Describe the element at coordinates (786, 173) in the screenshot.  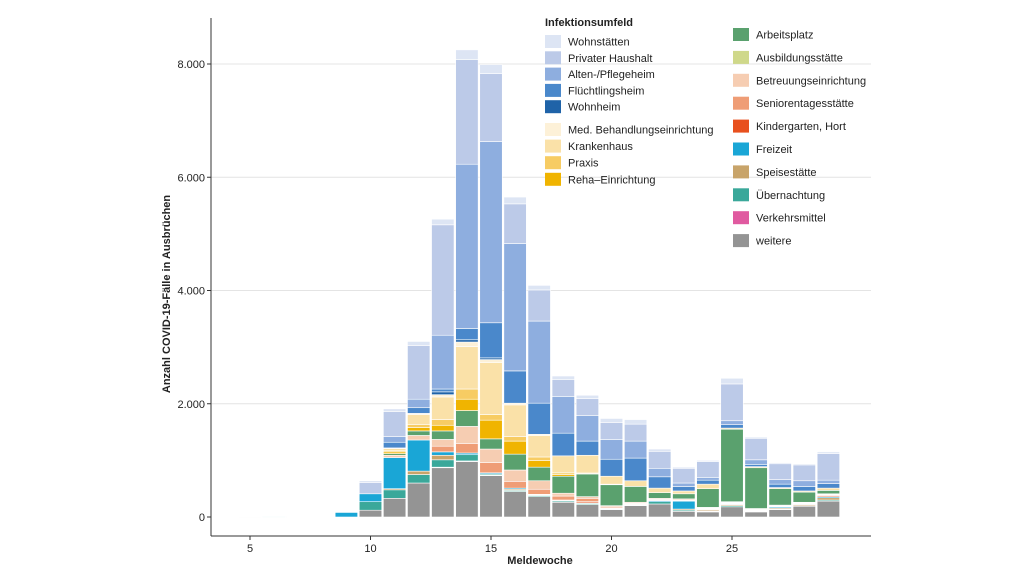
I see `legend-label: Speisestätte` at that location.